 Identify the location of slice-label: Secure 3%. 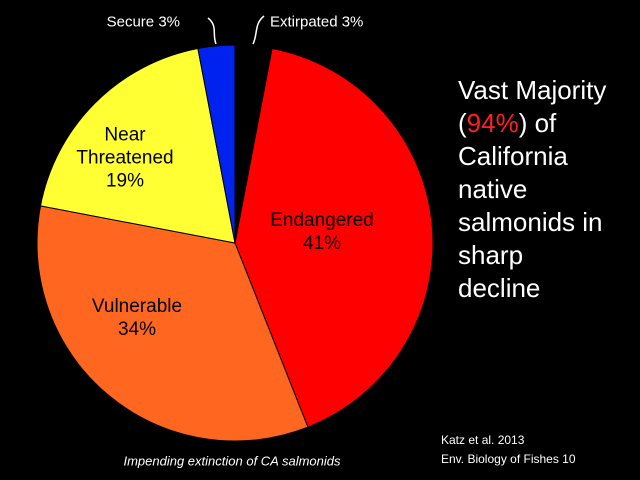
(143, 22).